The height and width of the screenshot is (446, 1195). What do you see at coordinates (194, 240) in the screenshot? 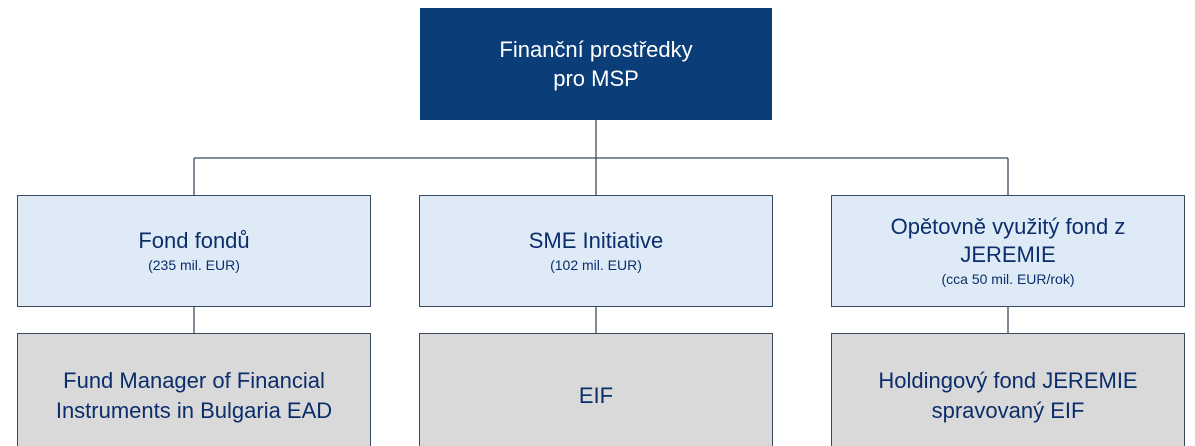
I see `node-label: Fond fondů` at bounding box center [194, 240].